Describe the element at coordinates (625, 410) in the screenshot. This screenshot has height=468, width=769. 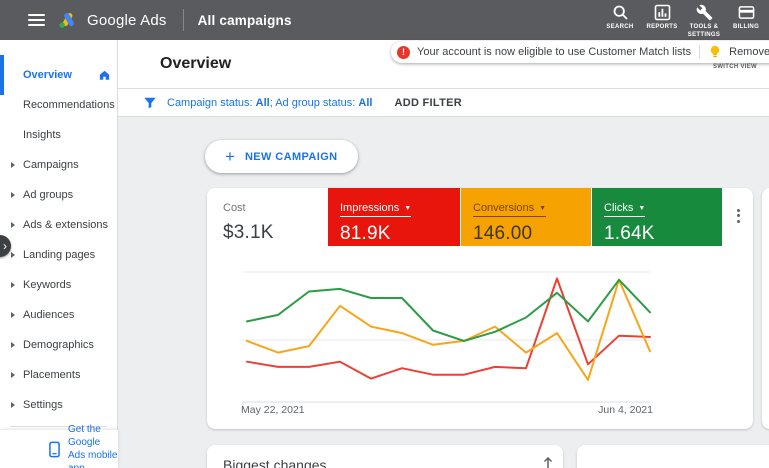
I see `x-axis-end-label: Jun 4, 2021` at that location.